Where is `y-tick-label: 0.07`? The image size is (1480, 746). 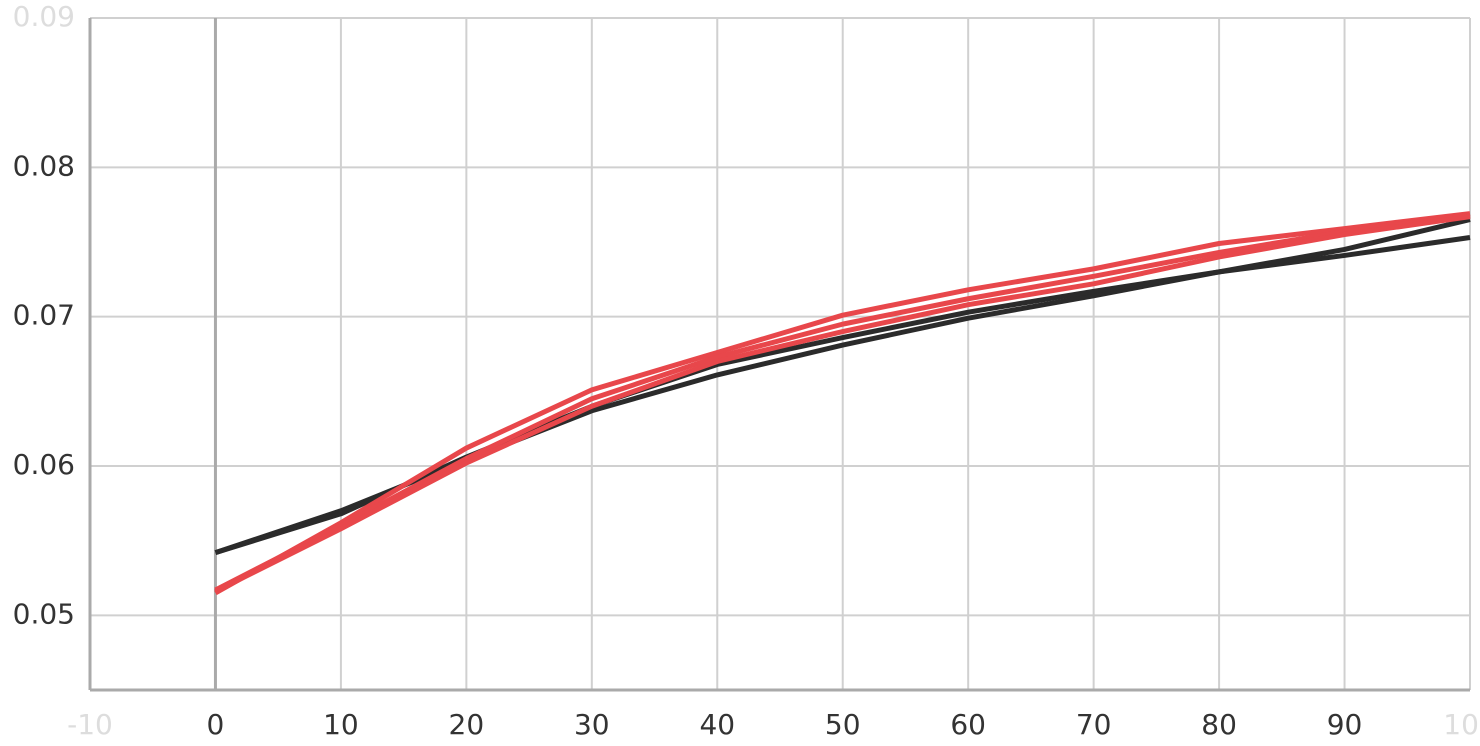
y-tick-label: 0.07 is located at coordinates (44, 315).